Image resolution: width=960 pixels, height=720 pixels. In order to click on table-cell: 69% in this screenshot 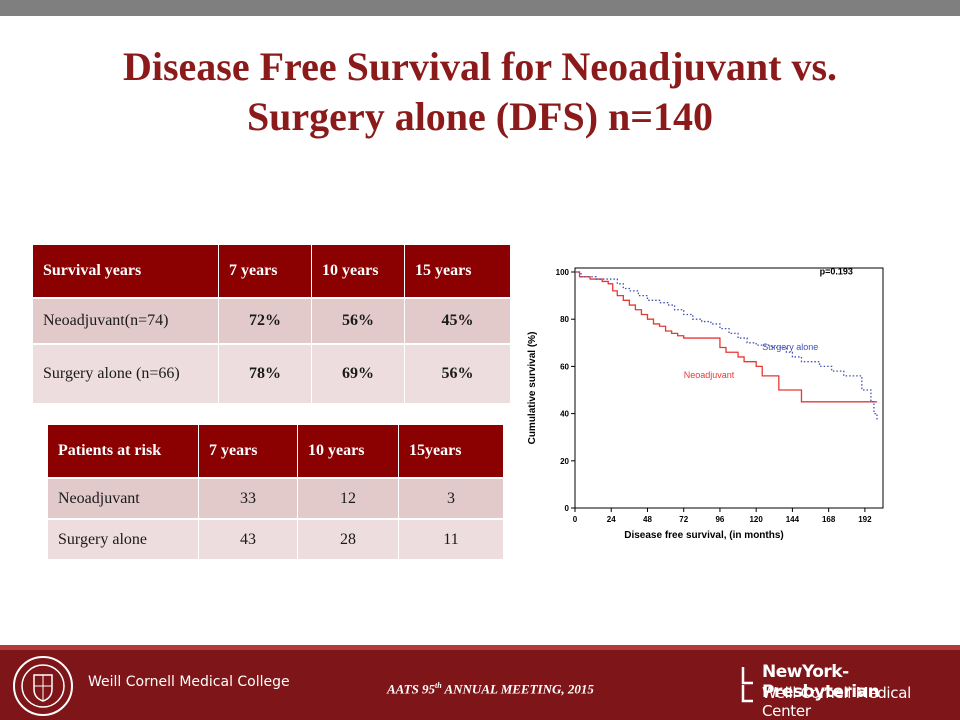, I will do `click(358, 373)`.